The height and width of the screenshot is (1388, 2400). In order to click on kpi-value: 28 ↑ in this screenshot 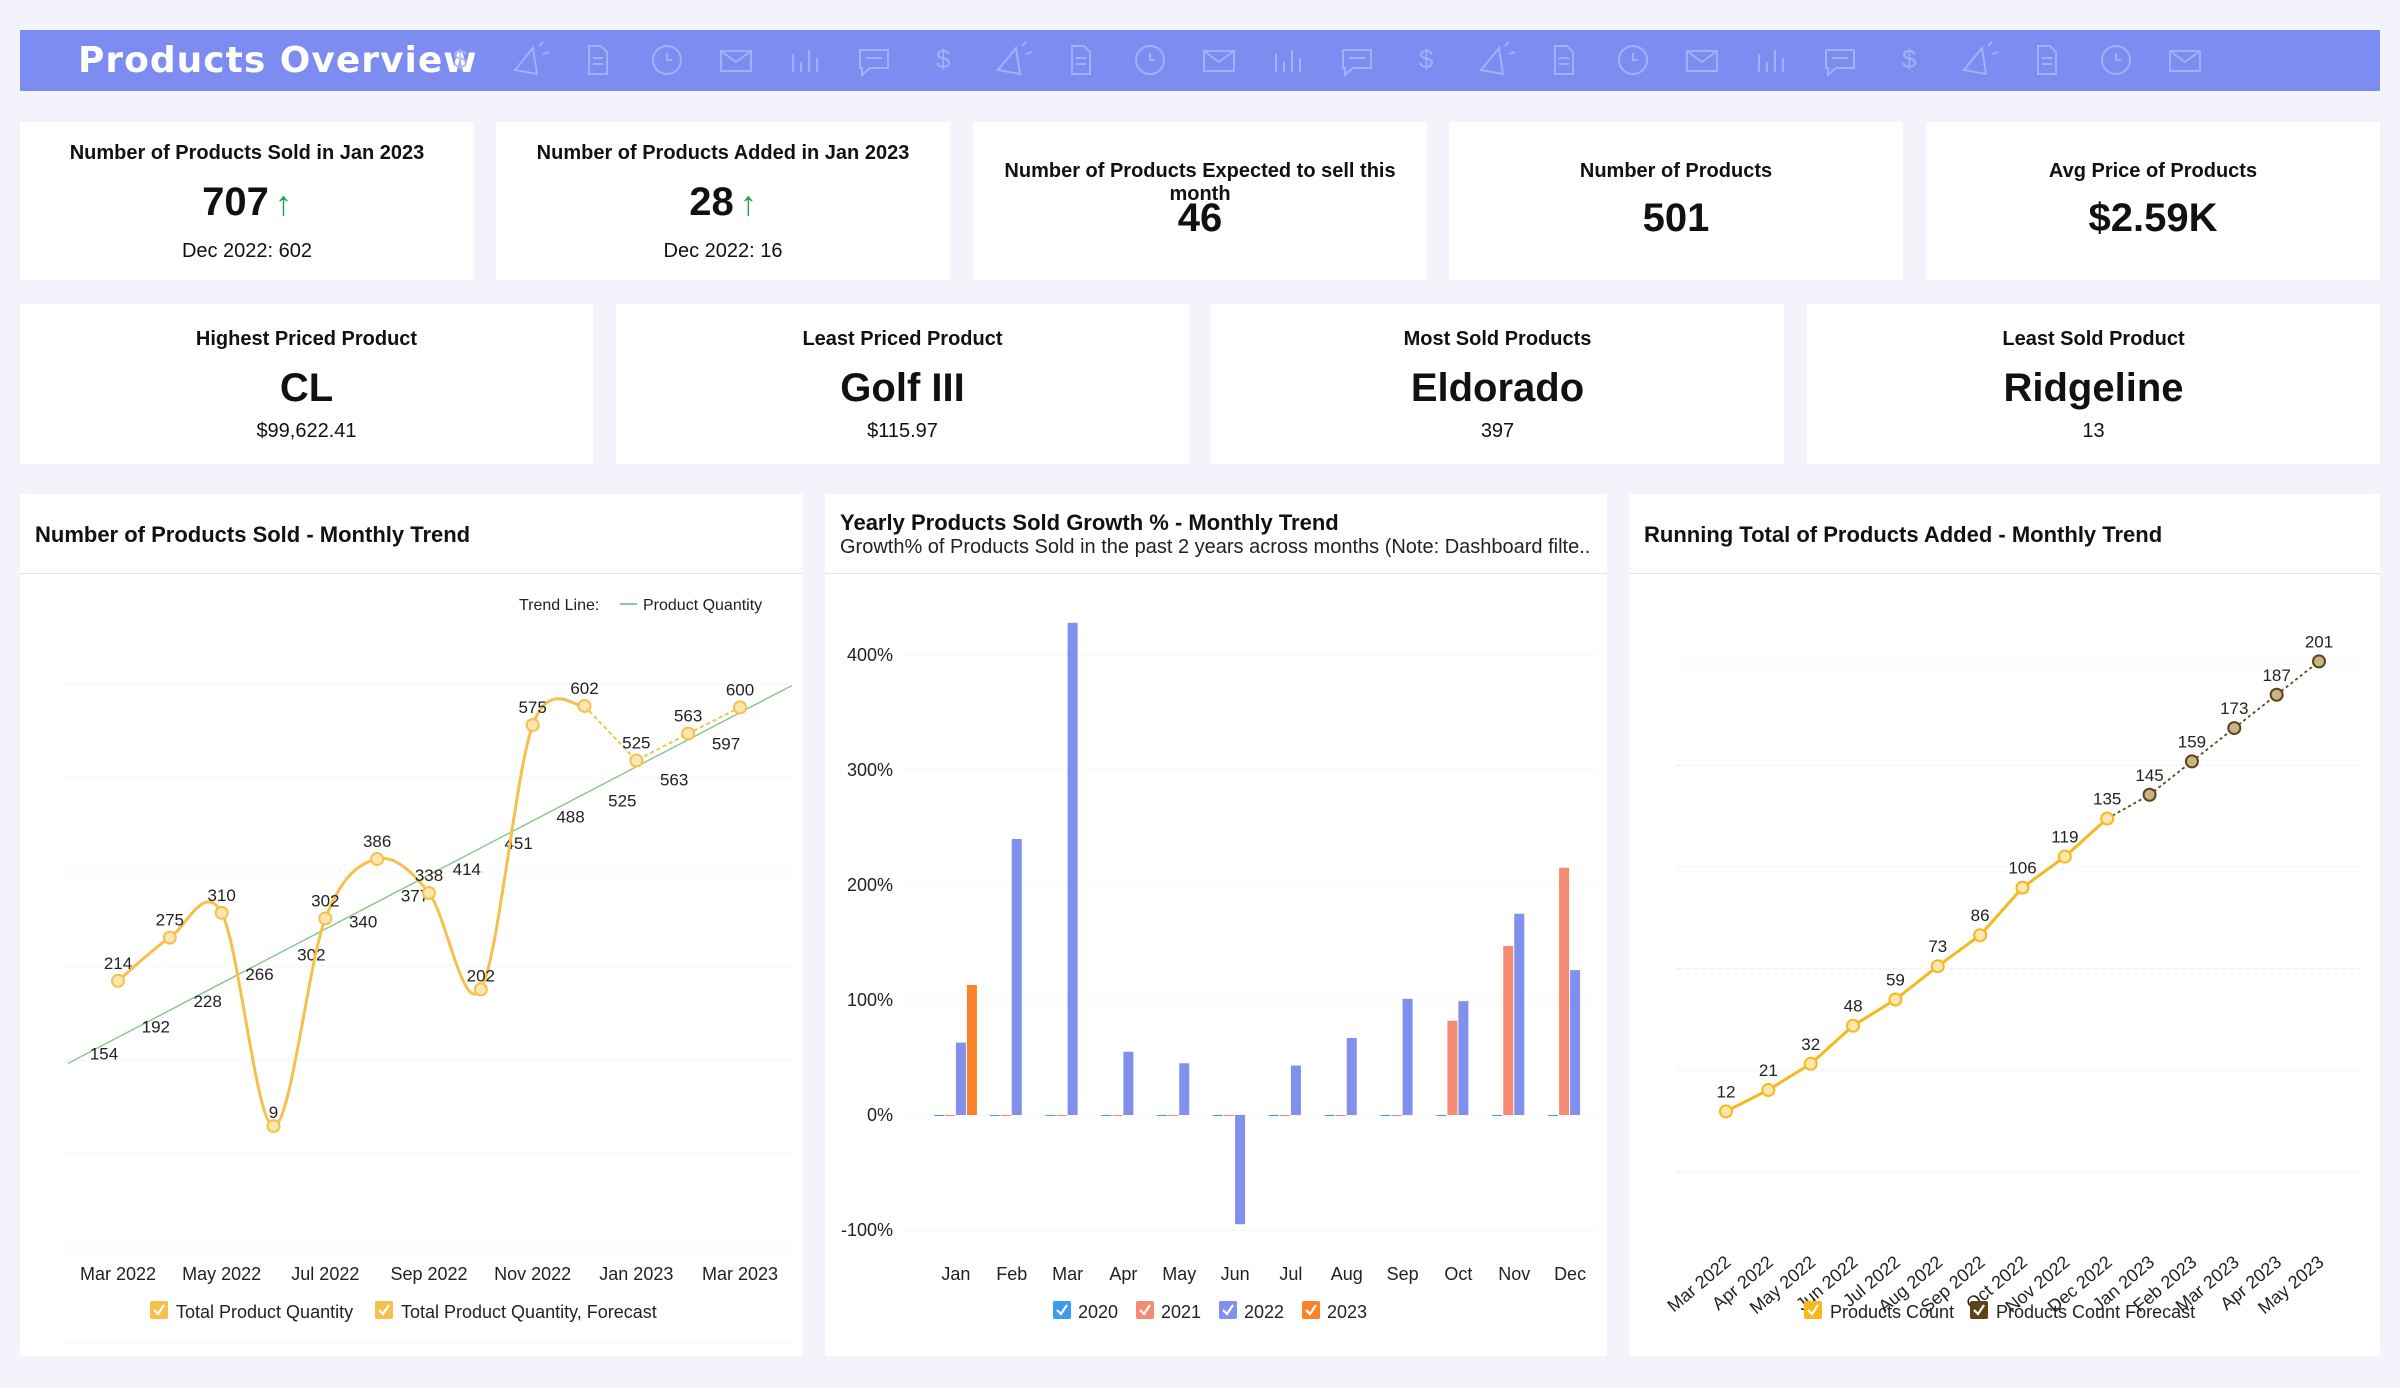, I will do `click(723, 202)`.